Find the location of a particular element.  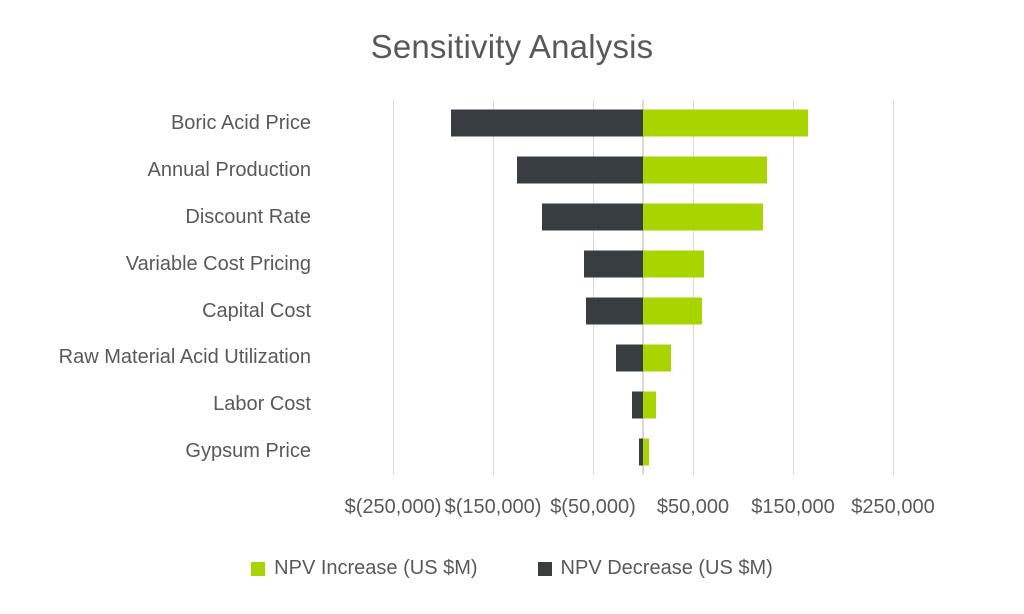

y-axis-label: Boric Acid Price is located at coordinates (240, 123).